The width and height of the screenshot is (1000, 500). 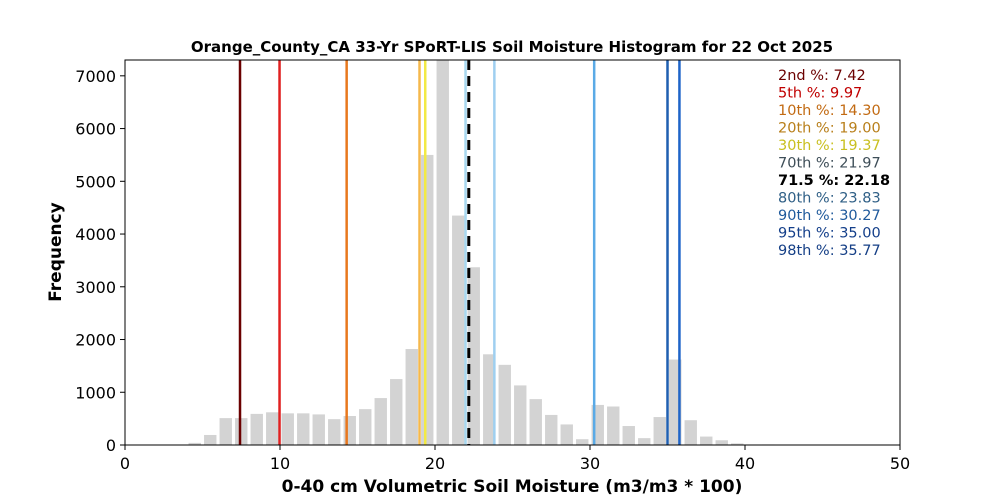 I want to click on y-tick-label: 0, so click(x=111, y=445).